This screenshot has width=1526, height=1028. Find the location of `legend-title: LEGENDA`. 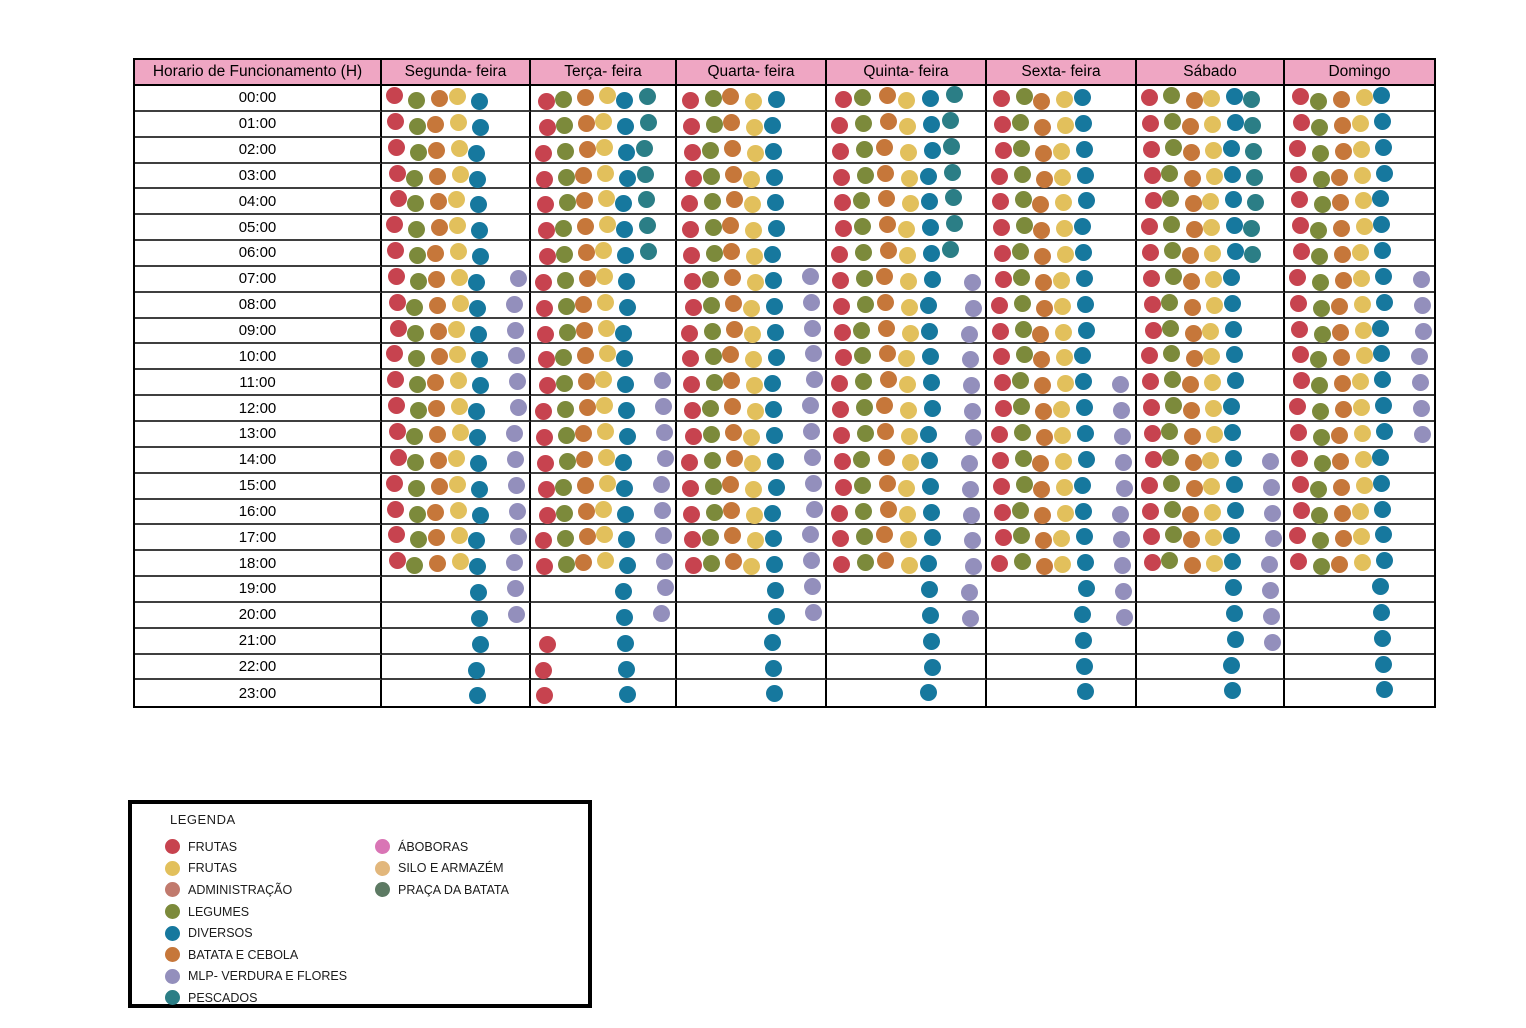

legend-title: LEGENDA is located at coordinates (203, 819).